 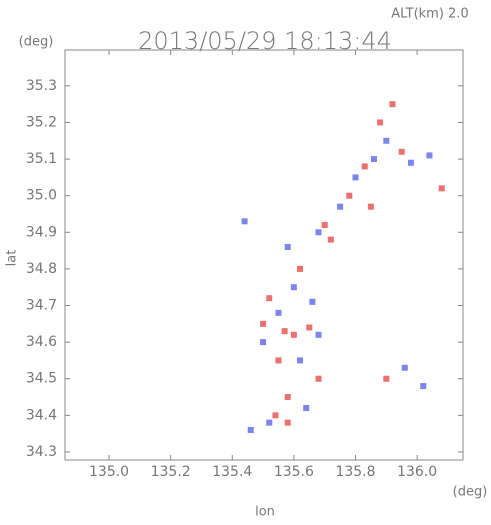 I want to click on y-tick-label: 34.5, so click(x=41, y=379).